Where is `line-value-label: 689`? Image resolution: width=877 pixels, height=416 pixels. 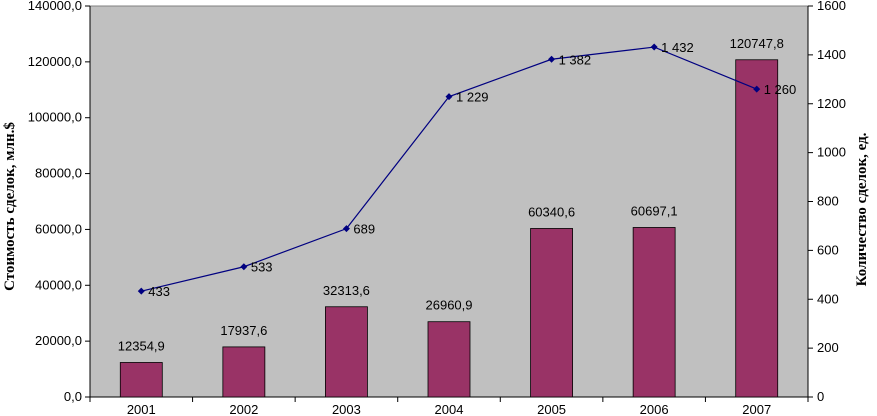 line-value-label: 689 is located at coordinates (364, 229).